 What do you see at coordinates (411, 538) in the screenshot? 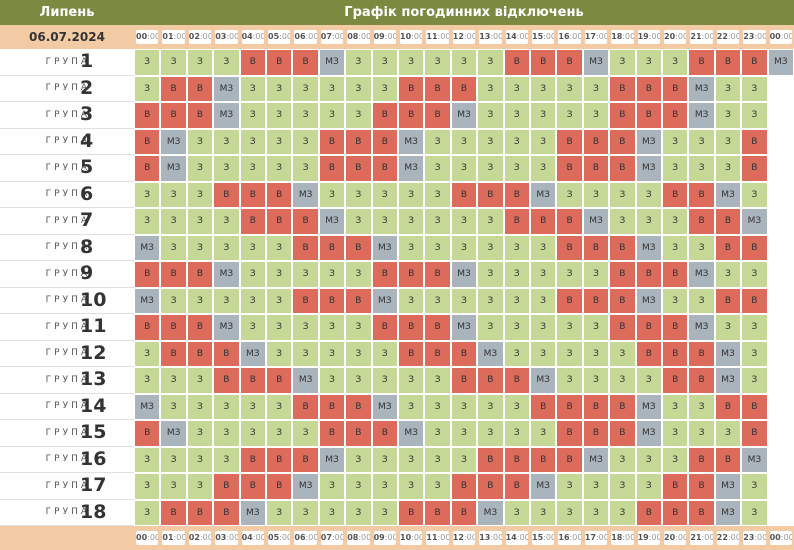
I see `bottom-hour-label: 10:00` at bounding box center [411, 538].